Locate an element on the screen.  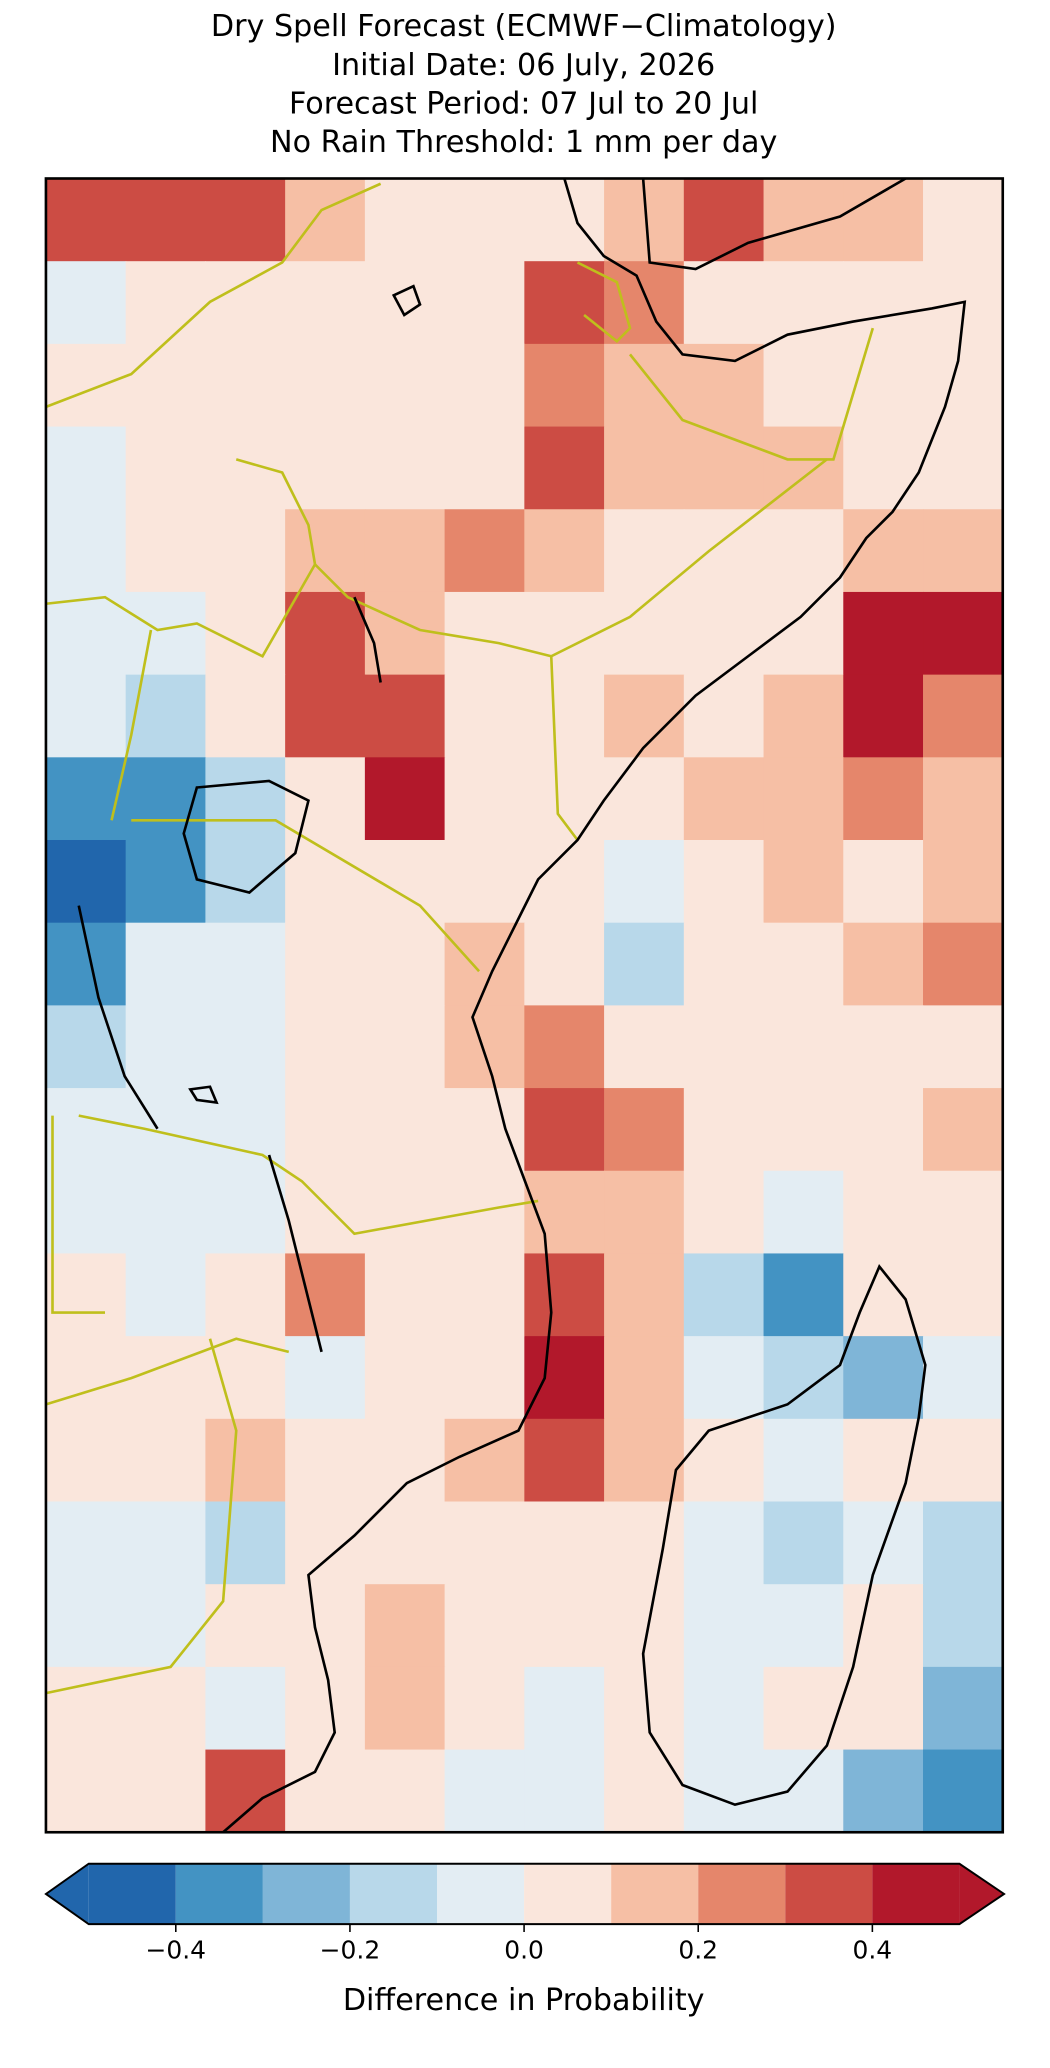
title-line: Forecast Period: 07 Jul to 20 Jul is located at coordinates (523, 104).